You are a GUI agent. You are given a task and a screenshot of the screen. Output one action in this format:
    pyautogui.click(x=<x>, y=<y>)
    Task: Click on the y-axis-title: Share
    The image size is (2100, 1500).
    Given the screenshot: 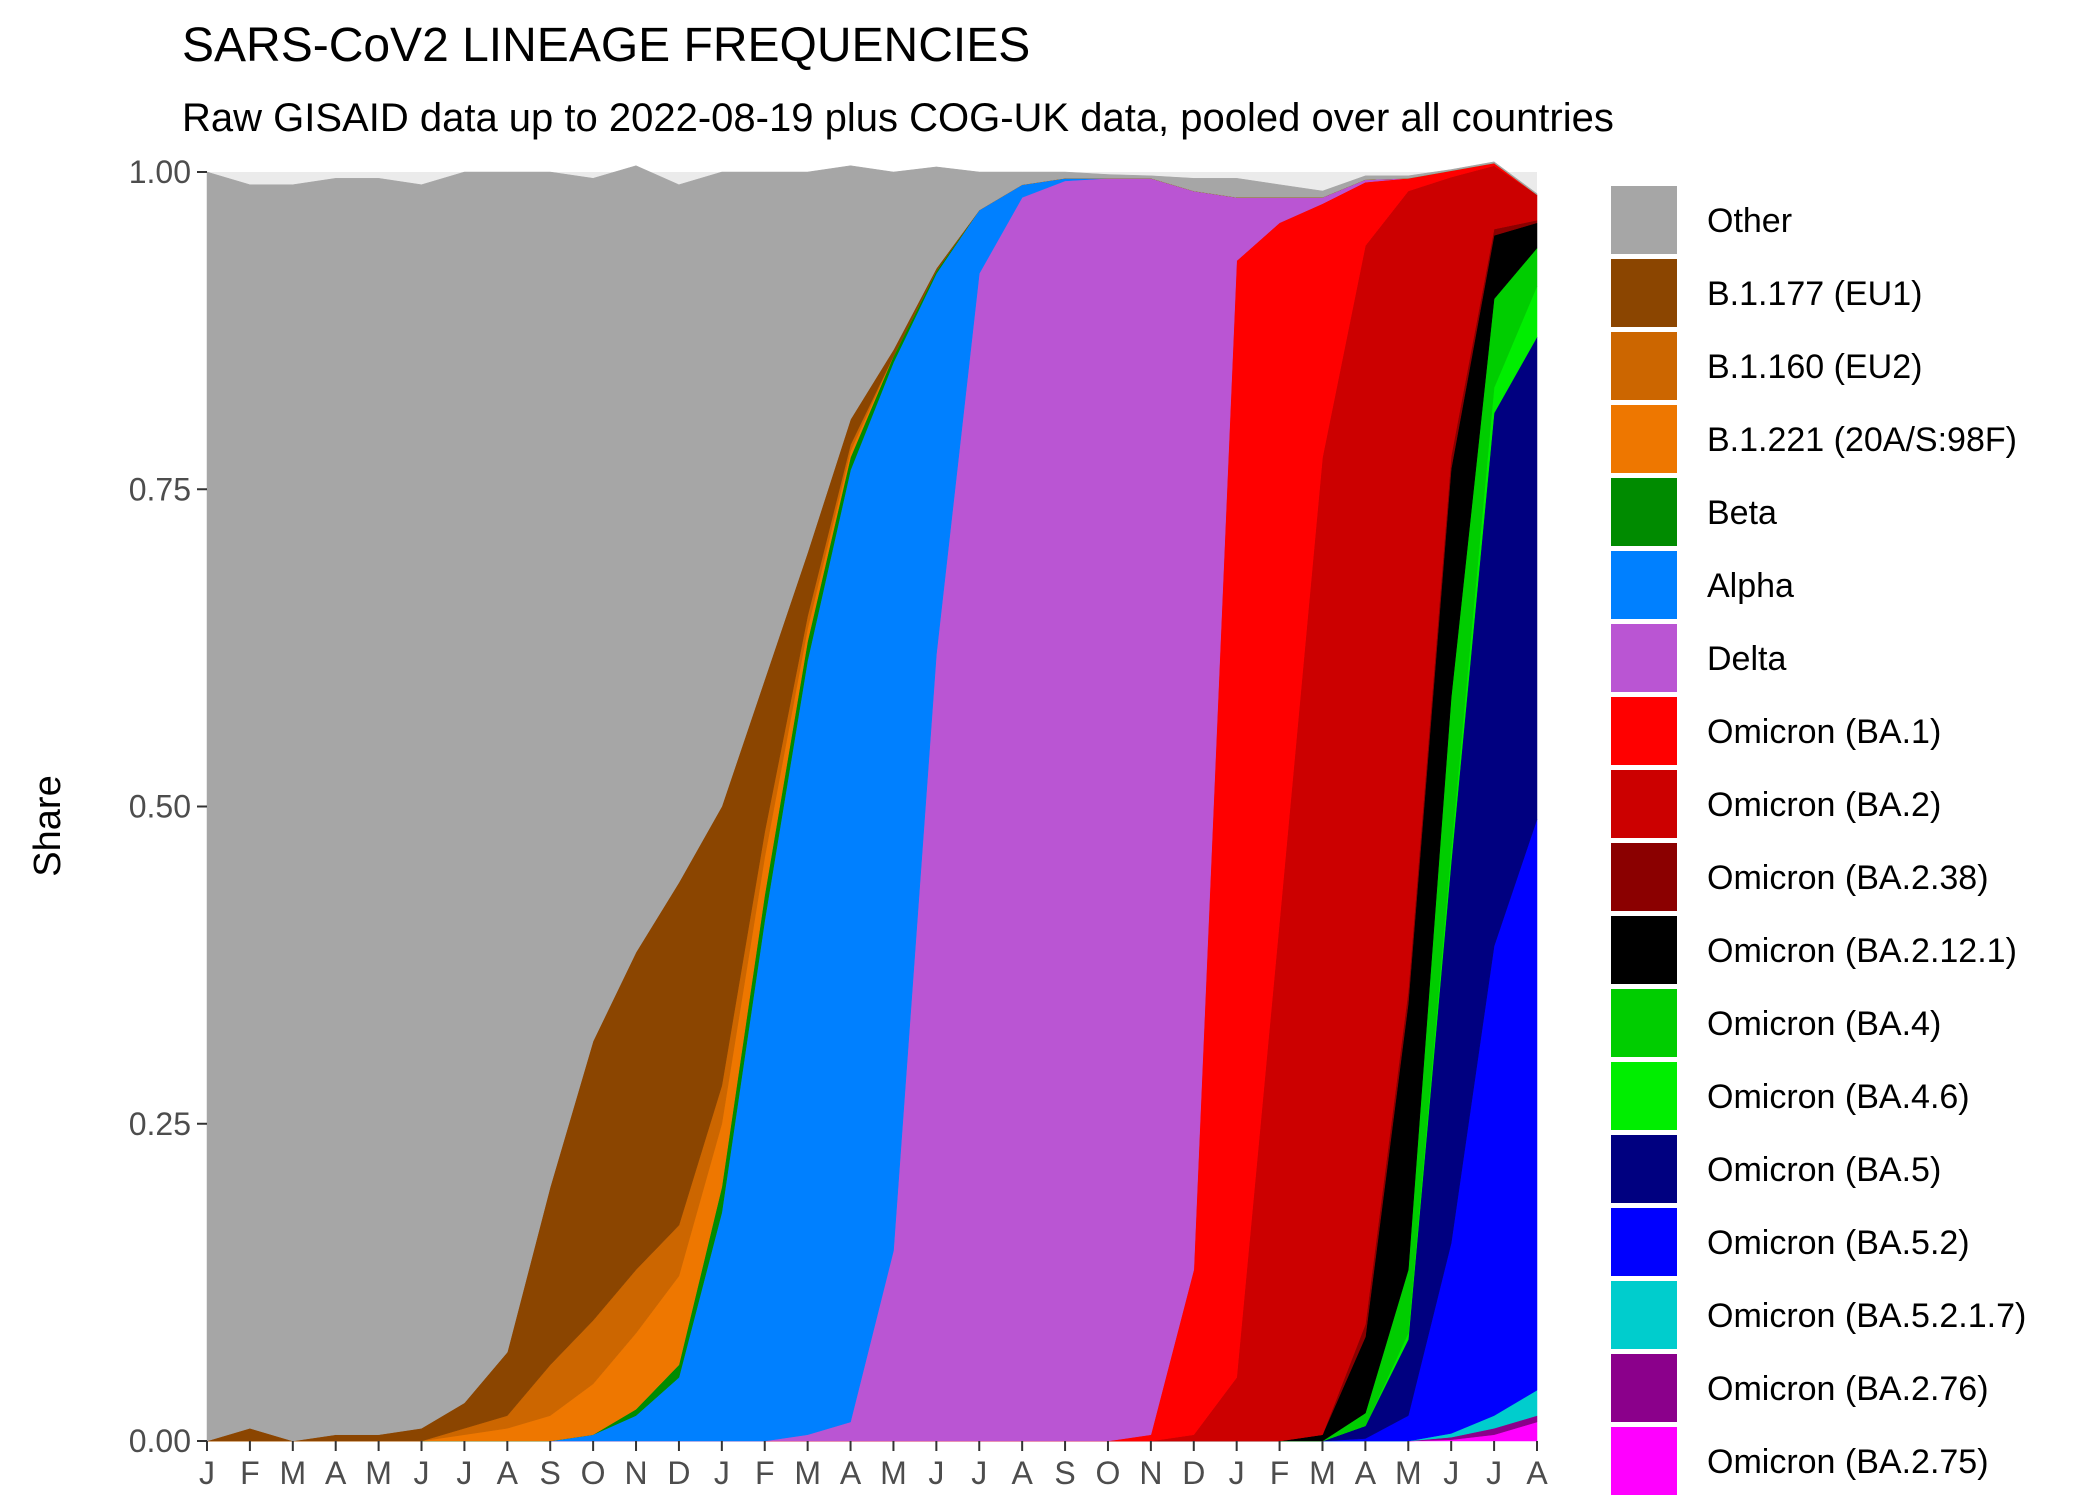 What is the action you would take?
    pyautogui.click(x=48, y=825)
    